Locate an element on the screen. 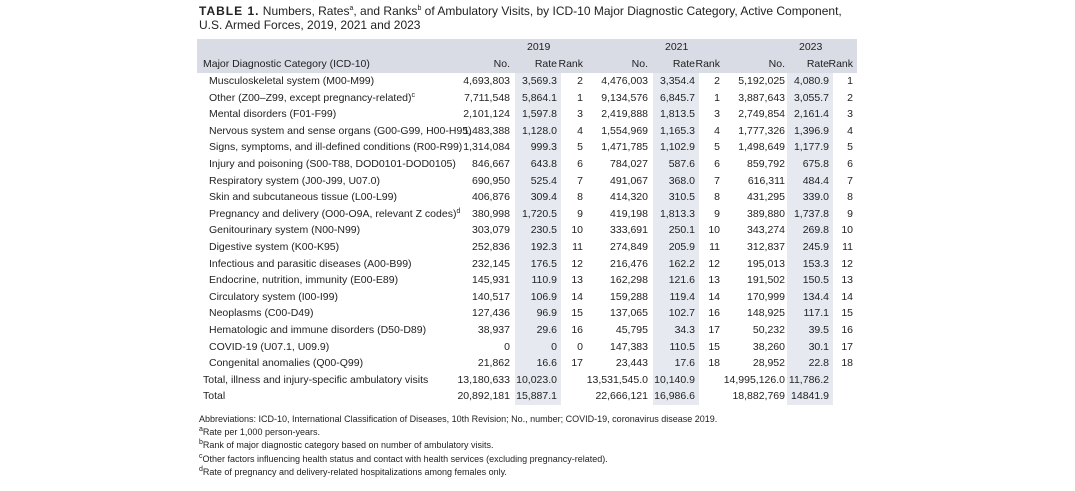 Image resolution: width=1075 pixels, height=491 pixels. cell-value: 10,023.0 is located at coordinates (536, 379).